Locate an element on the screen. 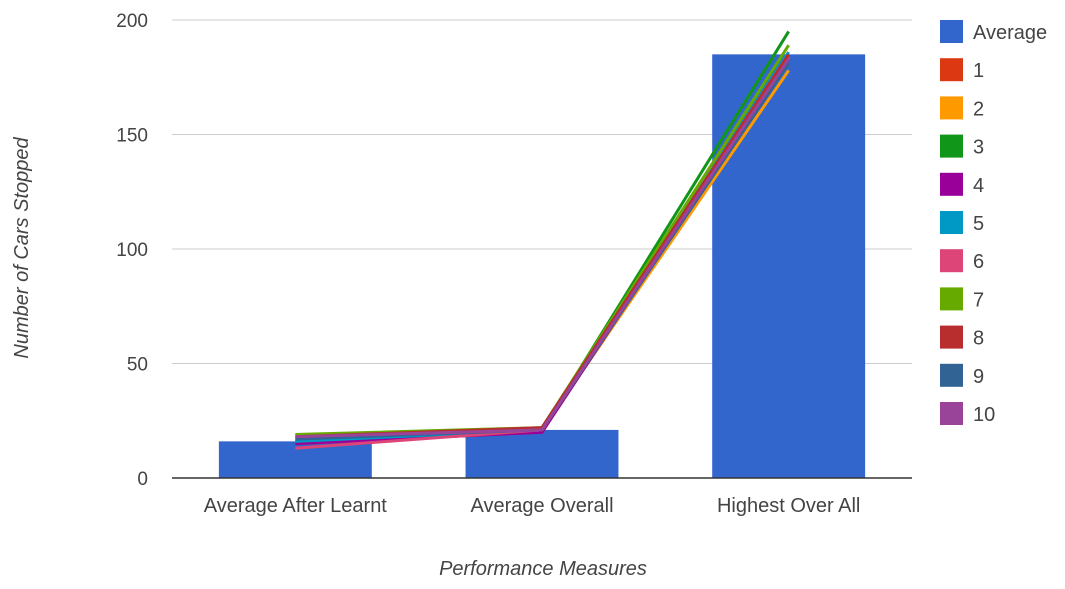  y-tick-label: 150 is located at coordinates (132, 136).